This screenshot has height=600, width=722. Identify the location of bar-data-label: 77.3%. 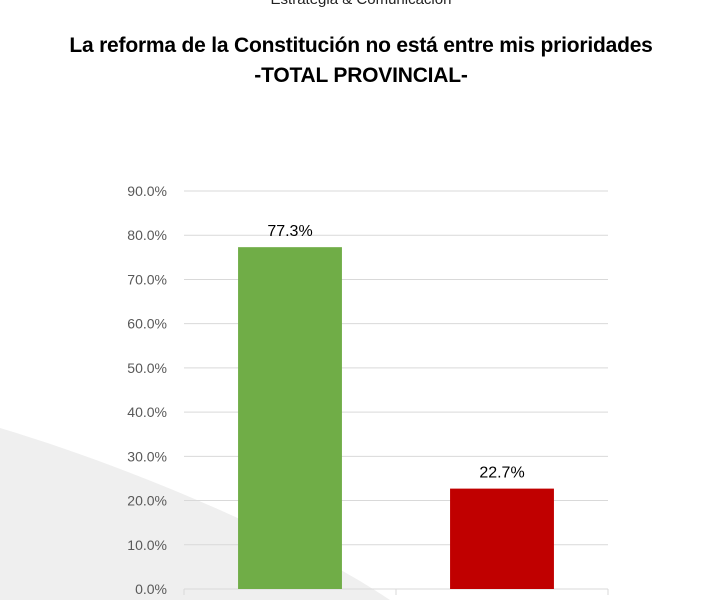
(289, 231).